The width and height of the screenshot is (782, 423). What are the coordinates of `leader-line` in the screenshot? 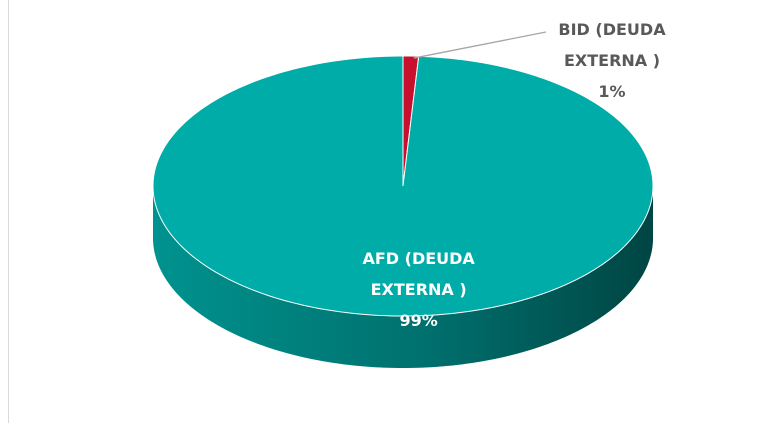 It's located at (480, 45).